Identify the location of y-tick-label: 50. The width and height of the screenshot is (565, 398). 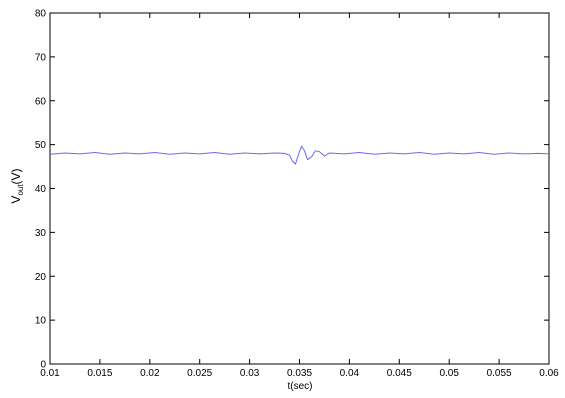
(41, 145).